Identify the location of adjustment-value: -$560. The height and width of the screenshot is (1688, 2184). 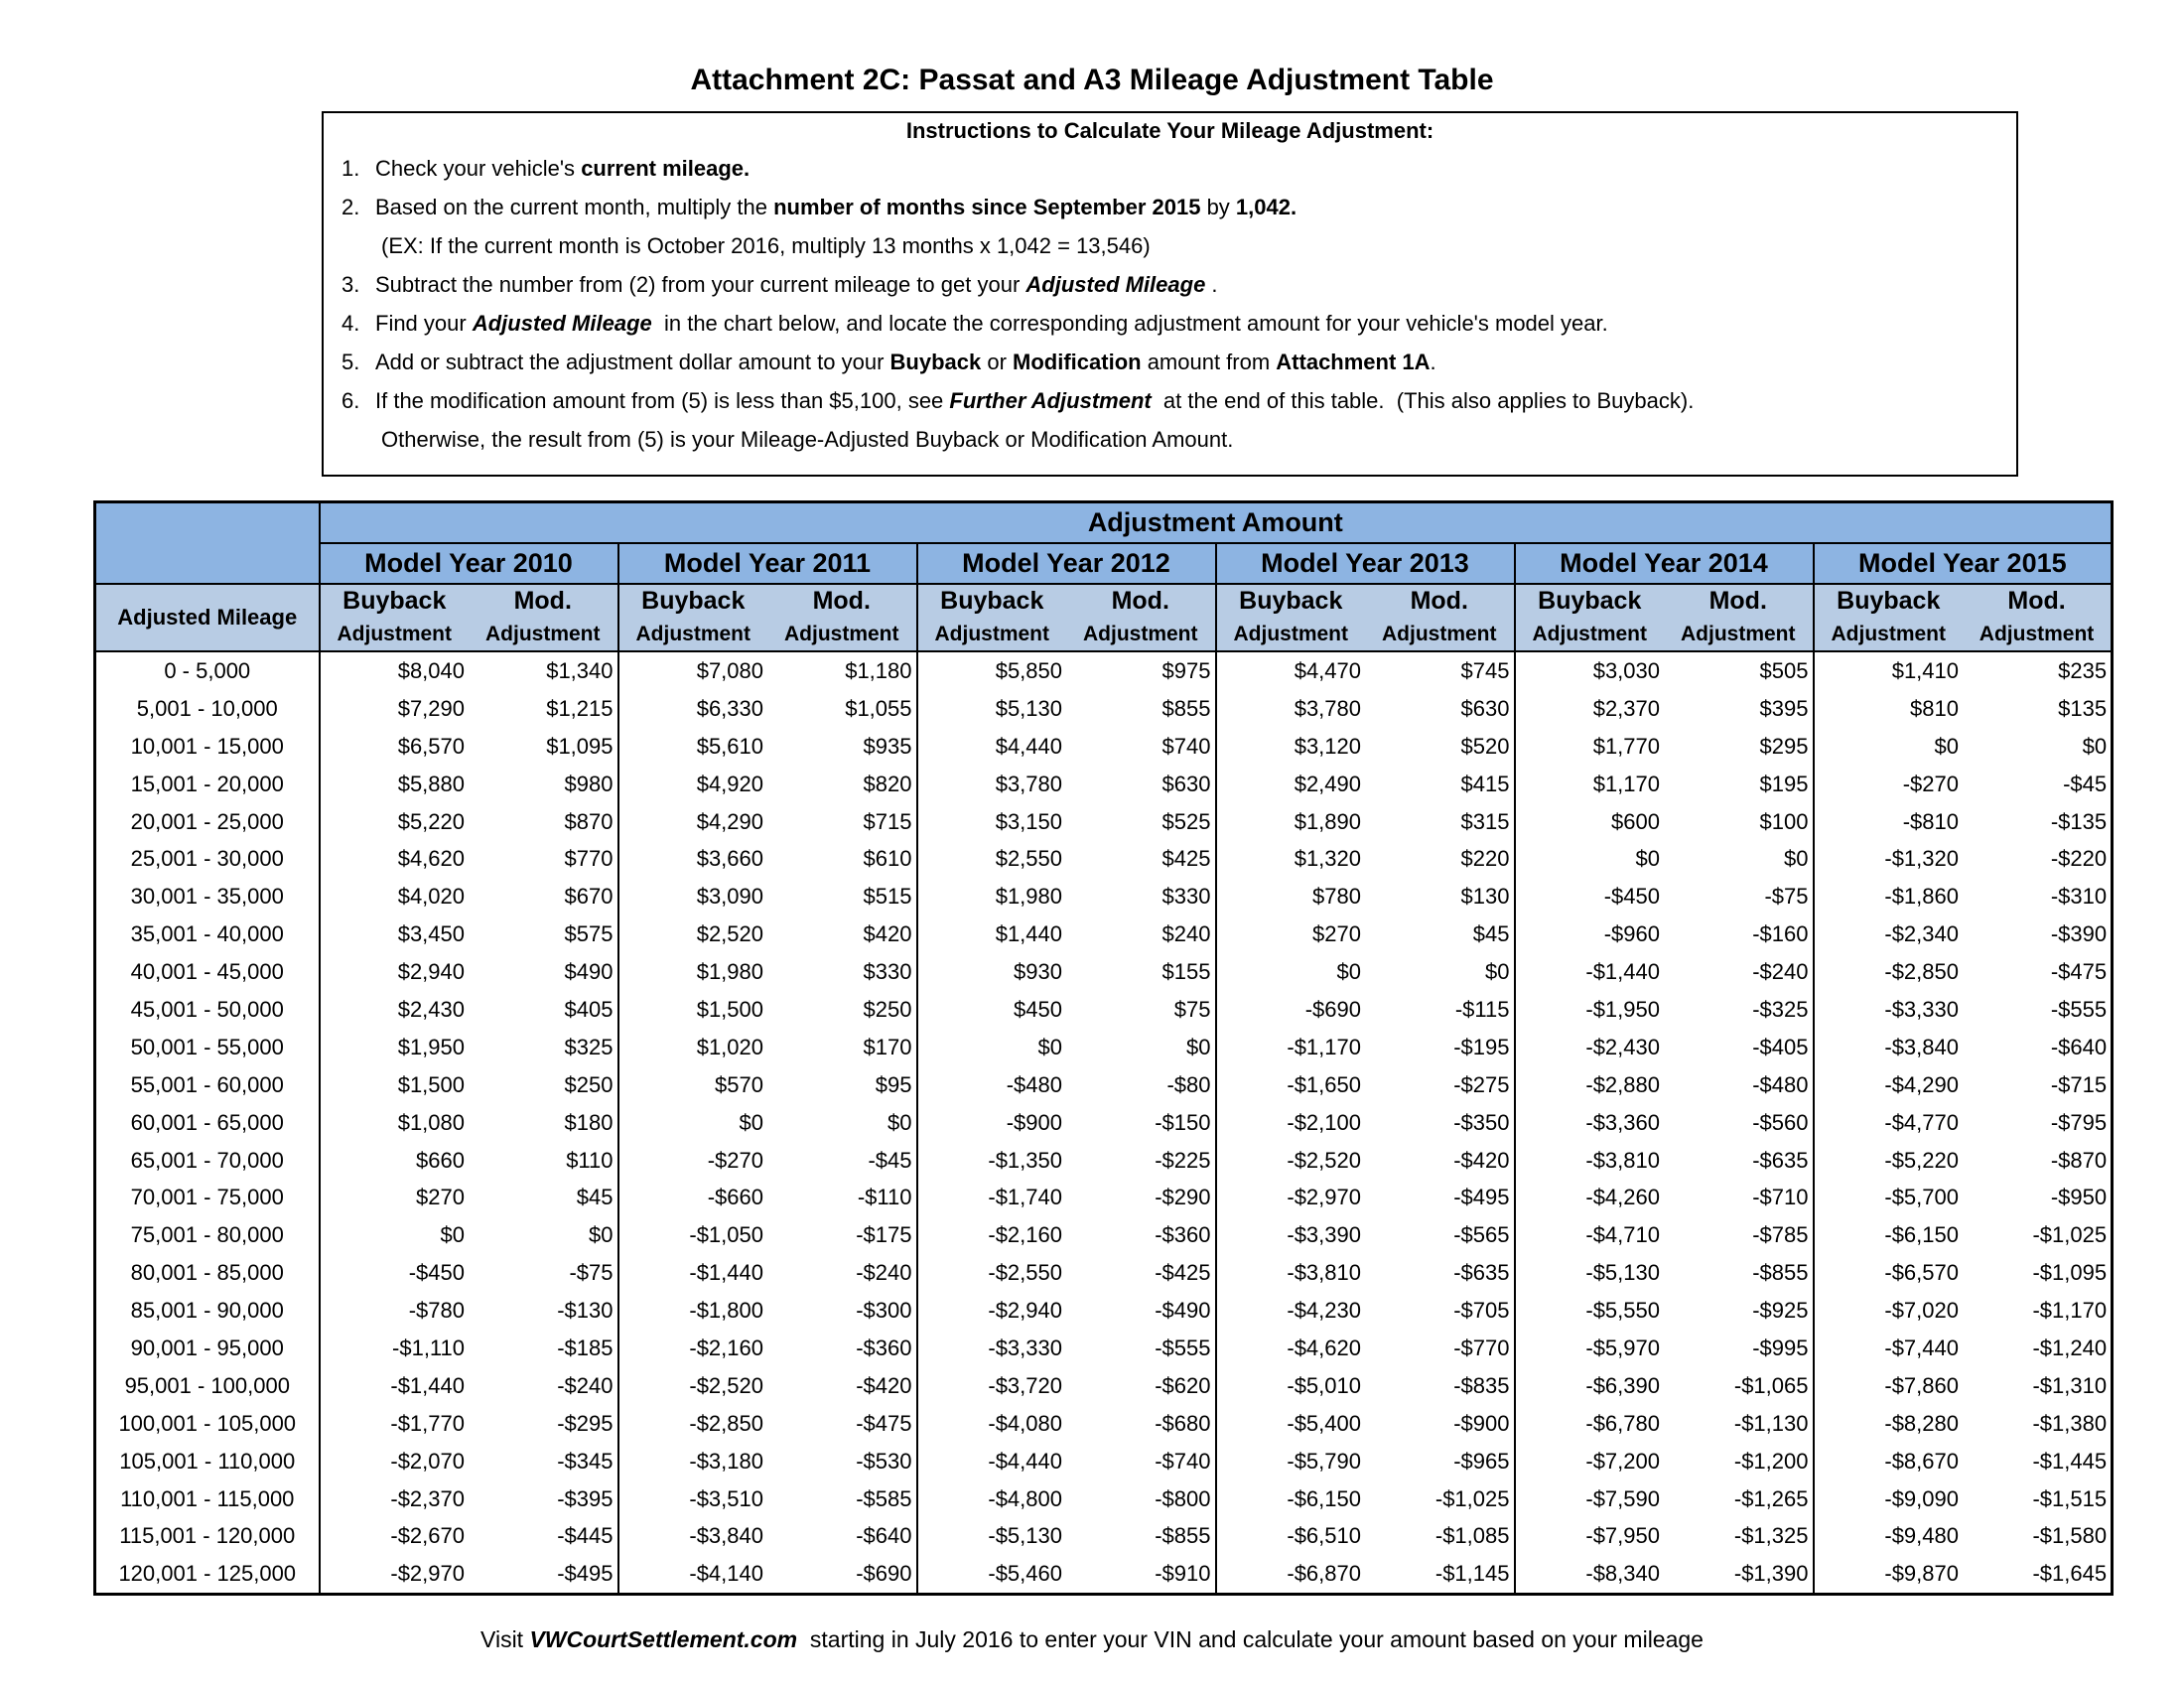
(1739, 1122).